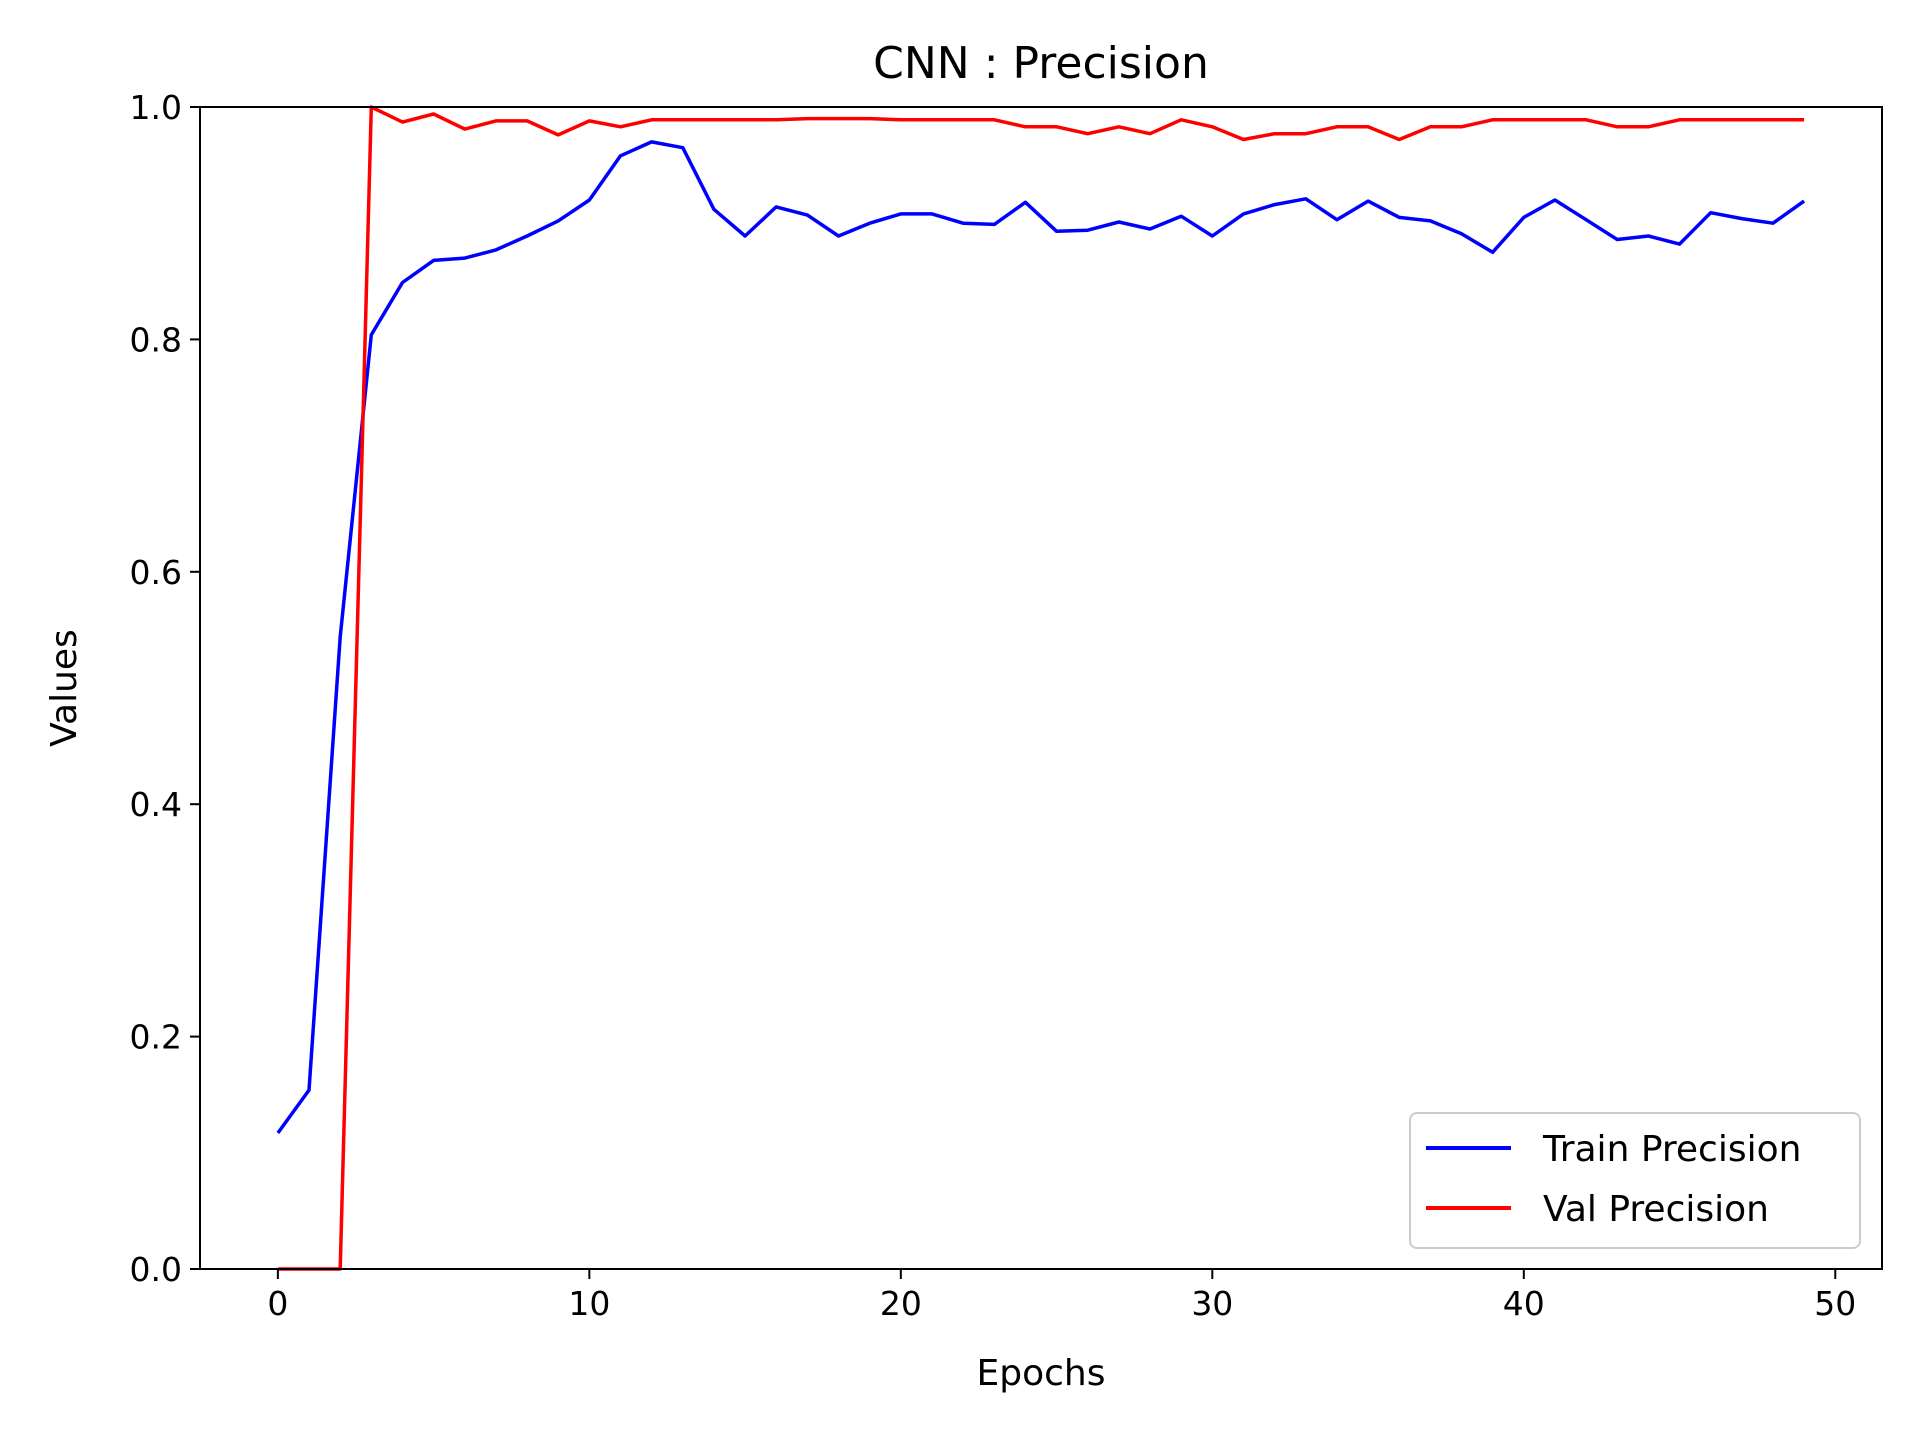 The image size is (1920, 1440). Describe the element at coordinates (1524, 1303) in the screenshot. I see `x-tick-label: 40` at that location.